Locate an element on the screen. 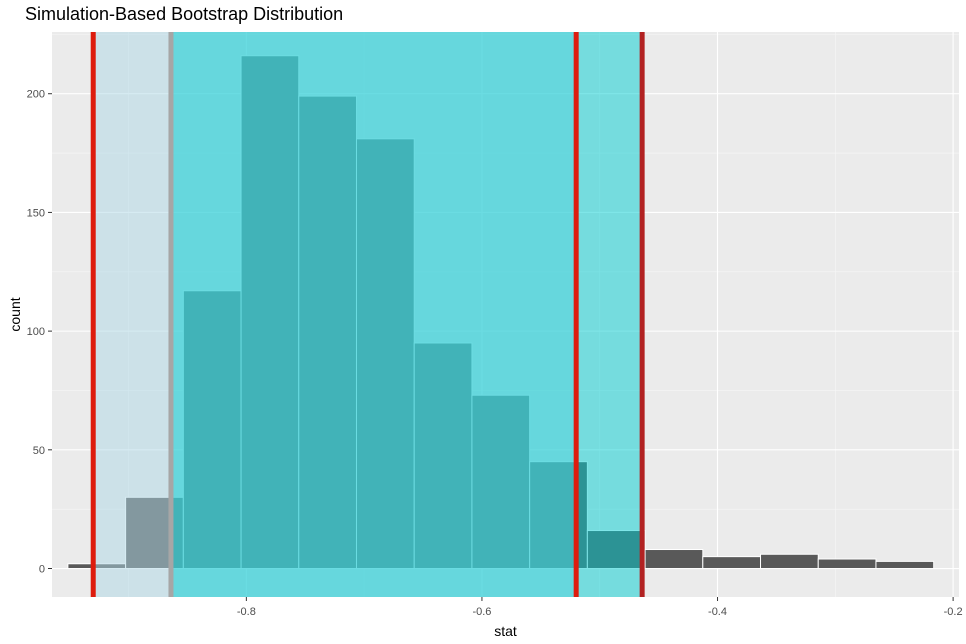 The height and width of the screenshot is (644, 966). y-tick-label: 150 is located at coordinates (36, 213).